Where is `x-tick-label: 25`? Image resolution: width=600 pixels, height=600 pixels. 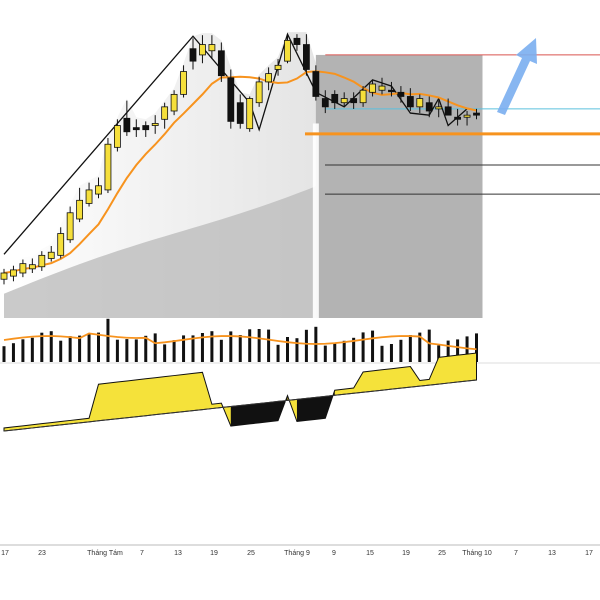
x-tick-label: 25 is located at coordinates (251, 553).